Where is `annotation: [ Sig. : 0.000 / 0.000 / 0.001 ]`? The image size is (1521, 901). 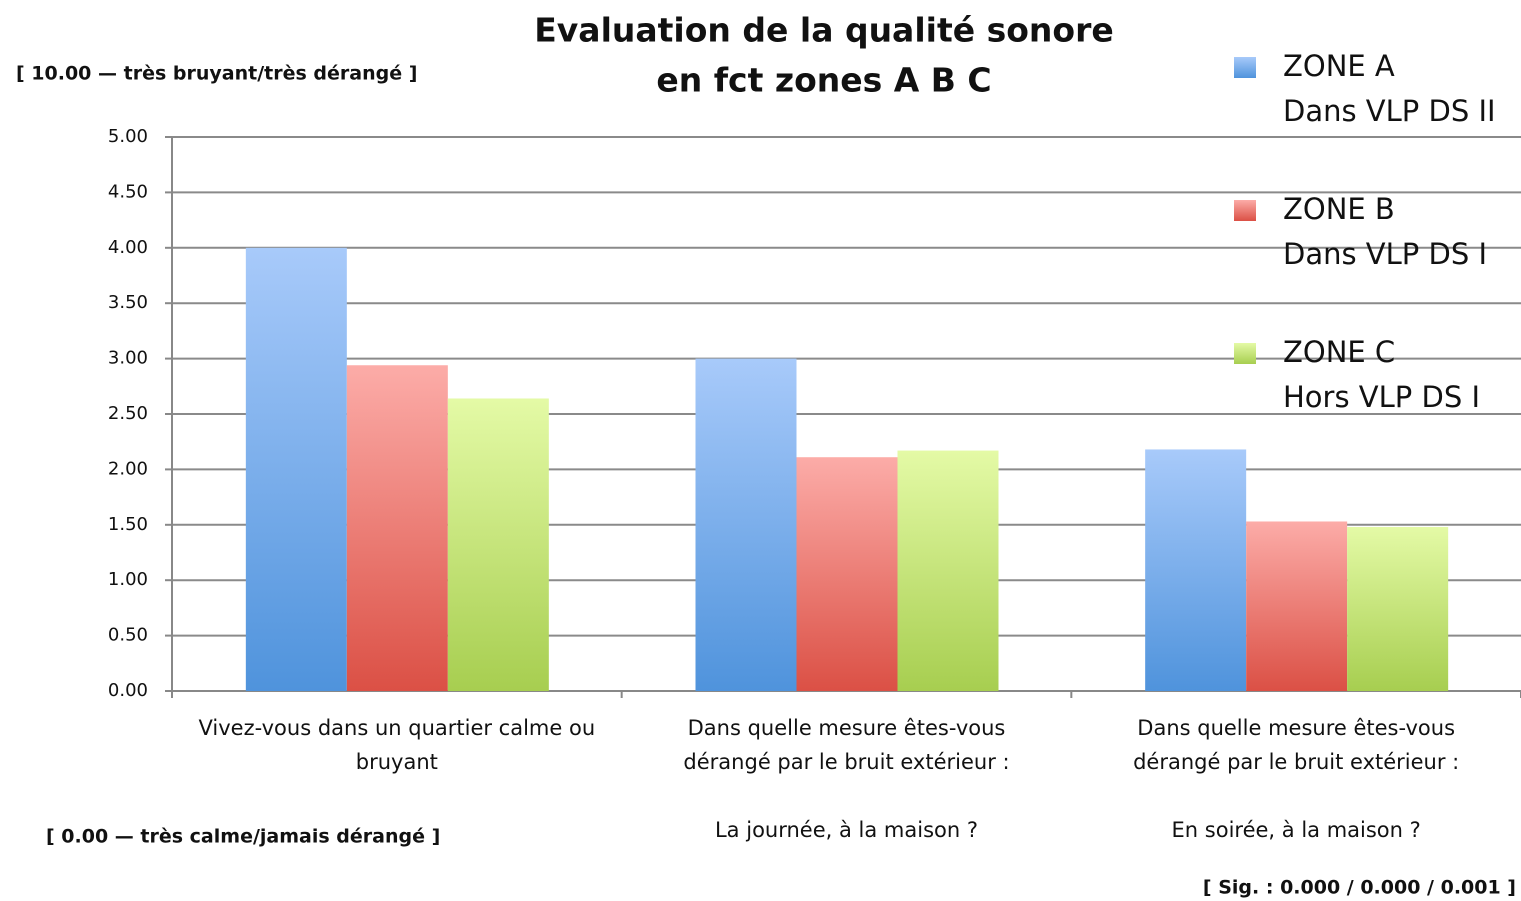
annotation: [ Sig. : 0.000 / 0.000 / 0.001 ] is located at coordinates (1359, 888).